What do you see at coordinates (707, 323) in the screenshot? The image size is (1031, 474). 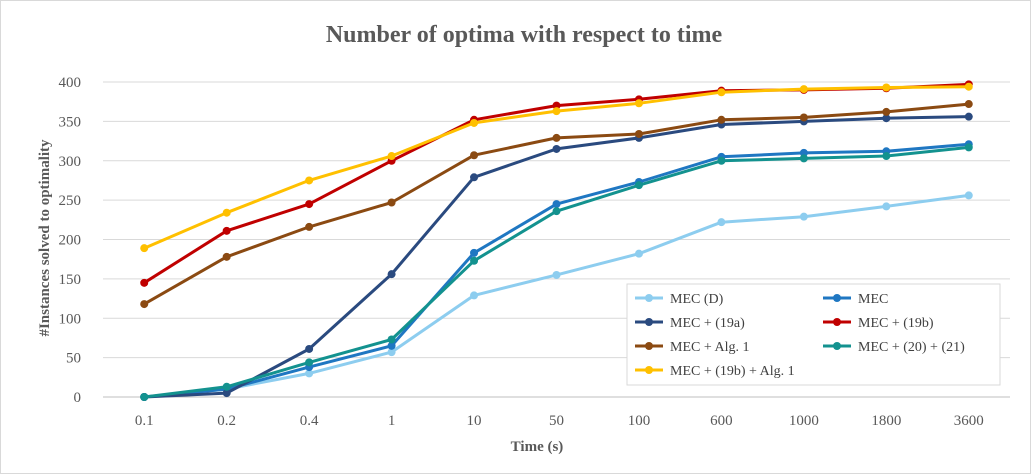 I see `legend-label: MEC + (19a)` at bounding box center [707, 323].